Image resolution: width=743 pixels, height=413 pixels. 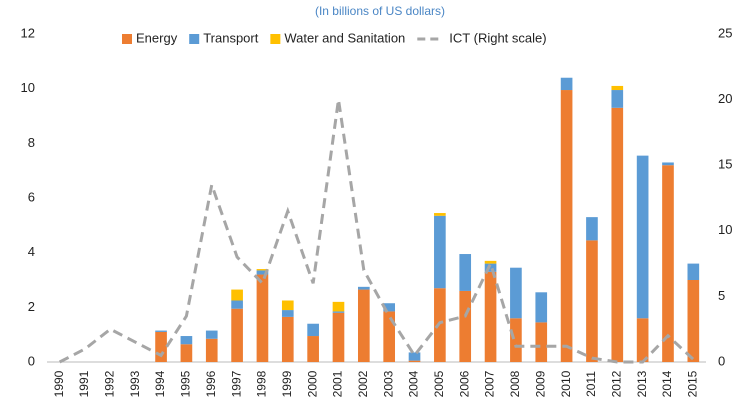 What do you see at coordinates (31, 196) in the screenshot?
I see `y-tick-label: 6` at bounding box center [31, 196].